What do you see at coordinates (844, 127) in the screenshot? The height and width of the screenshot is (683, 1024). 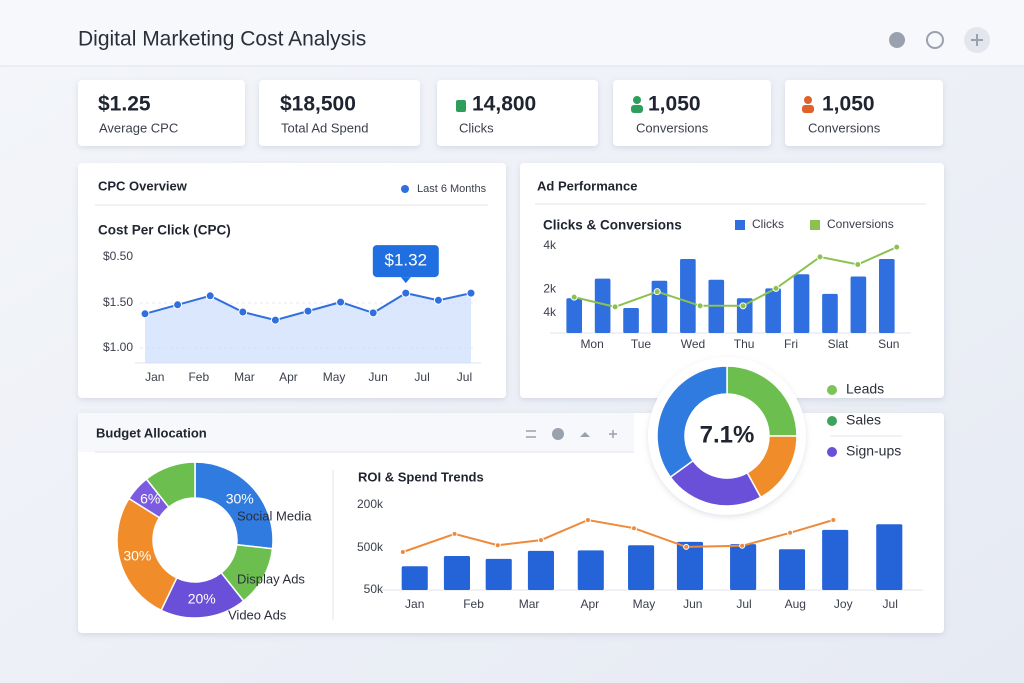 I see `kpi-label: Conversions` at bounding box center [844, 127].